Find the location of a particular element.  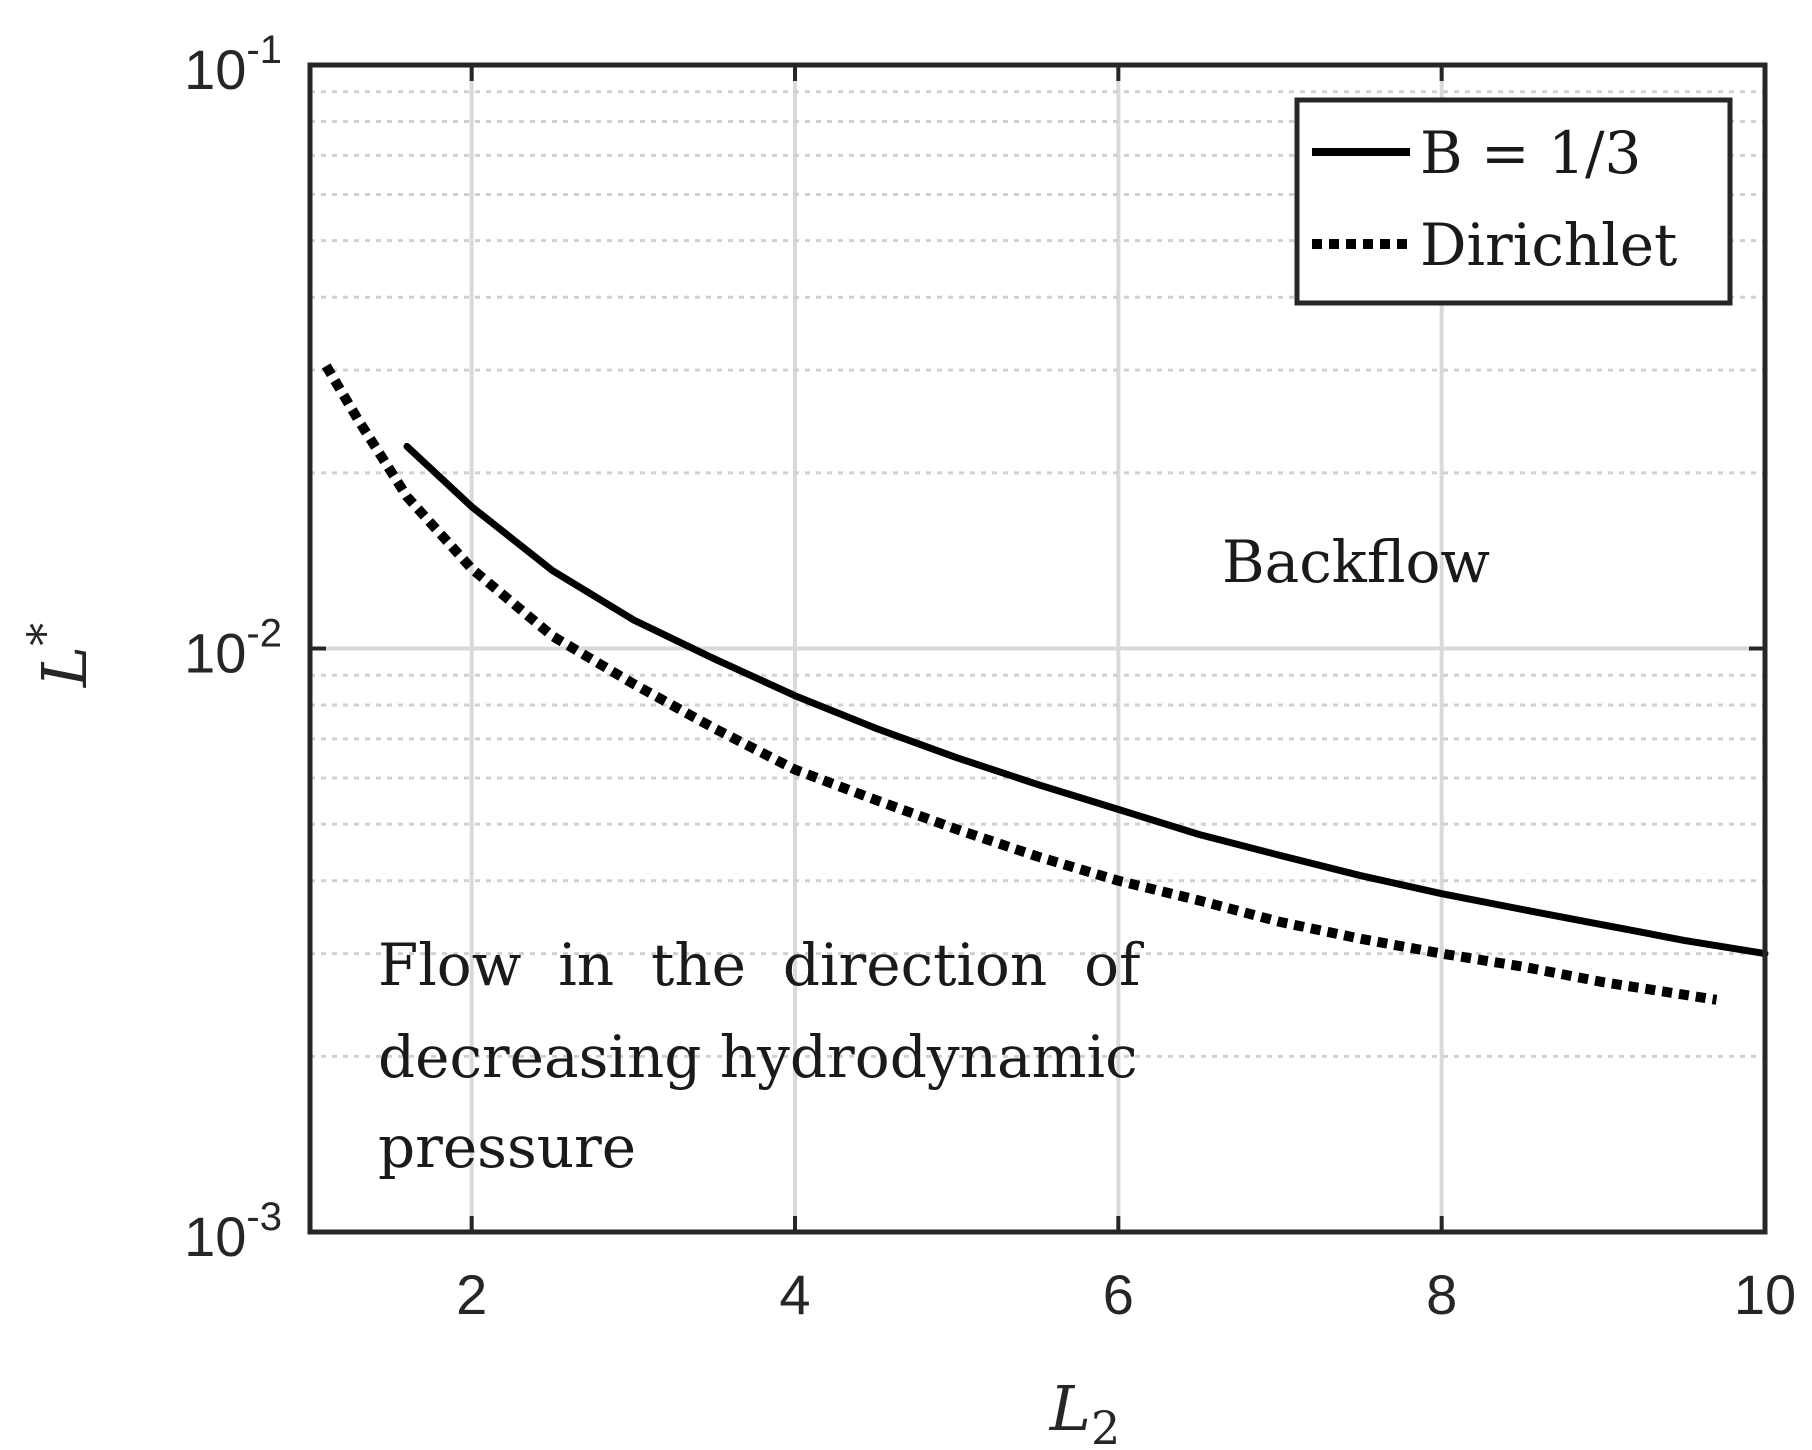

legend-label-series-2: Dirichlet is located at coordinates (1548, 245).